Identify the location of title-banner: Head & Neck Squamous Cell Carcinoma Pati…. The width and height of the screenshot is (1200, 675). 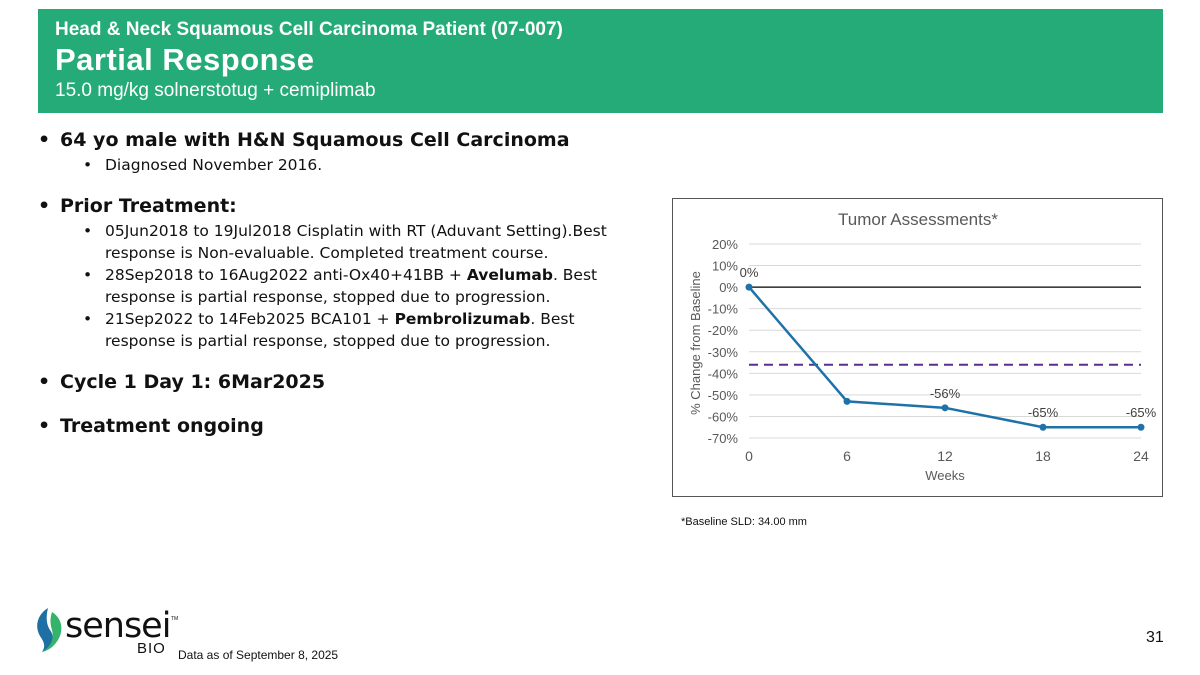
(600, 61).